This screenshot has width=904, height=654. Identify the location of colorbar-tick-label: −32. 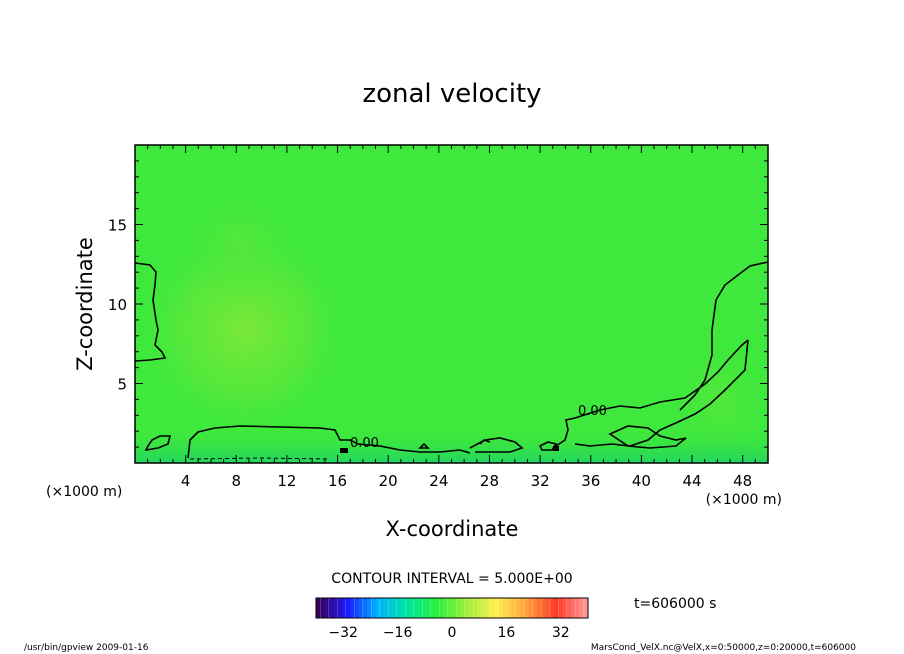
(343, 633).